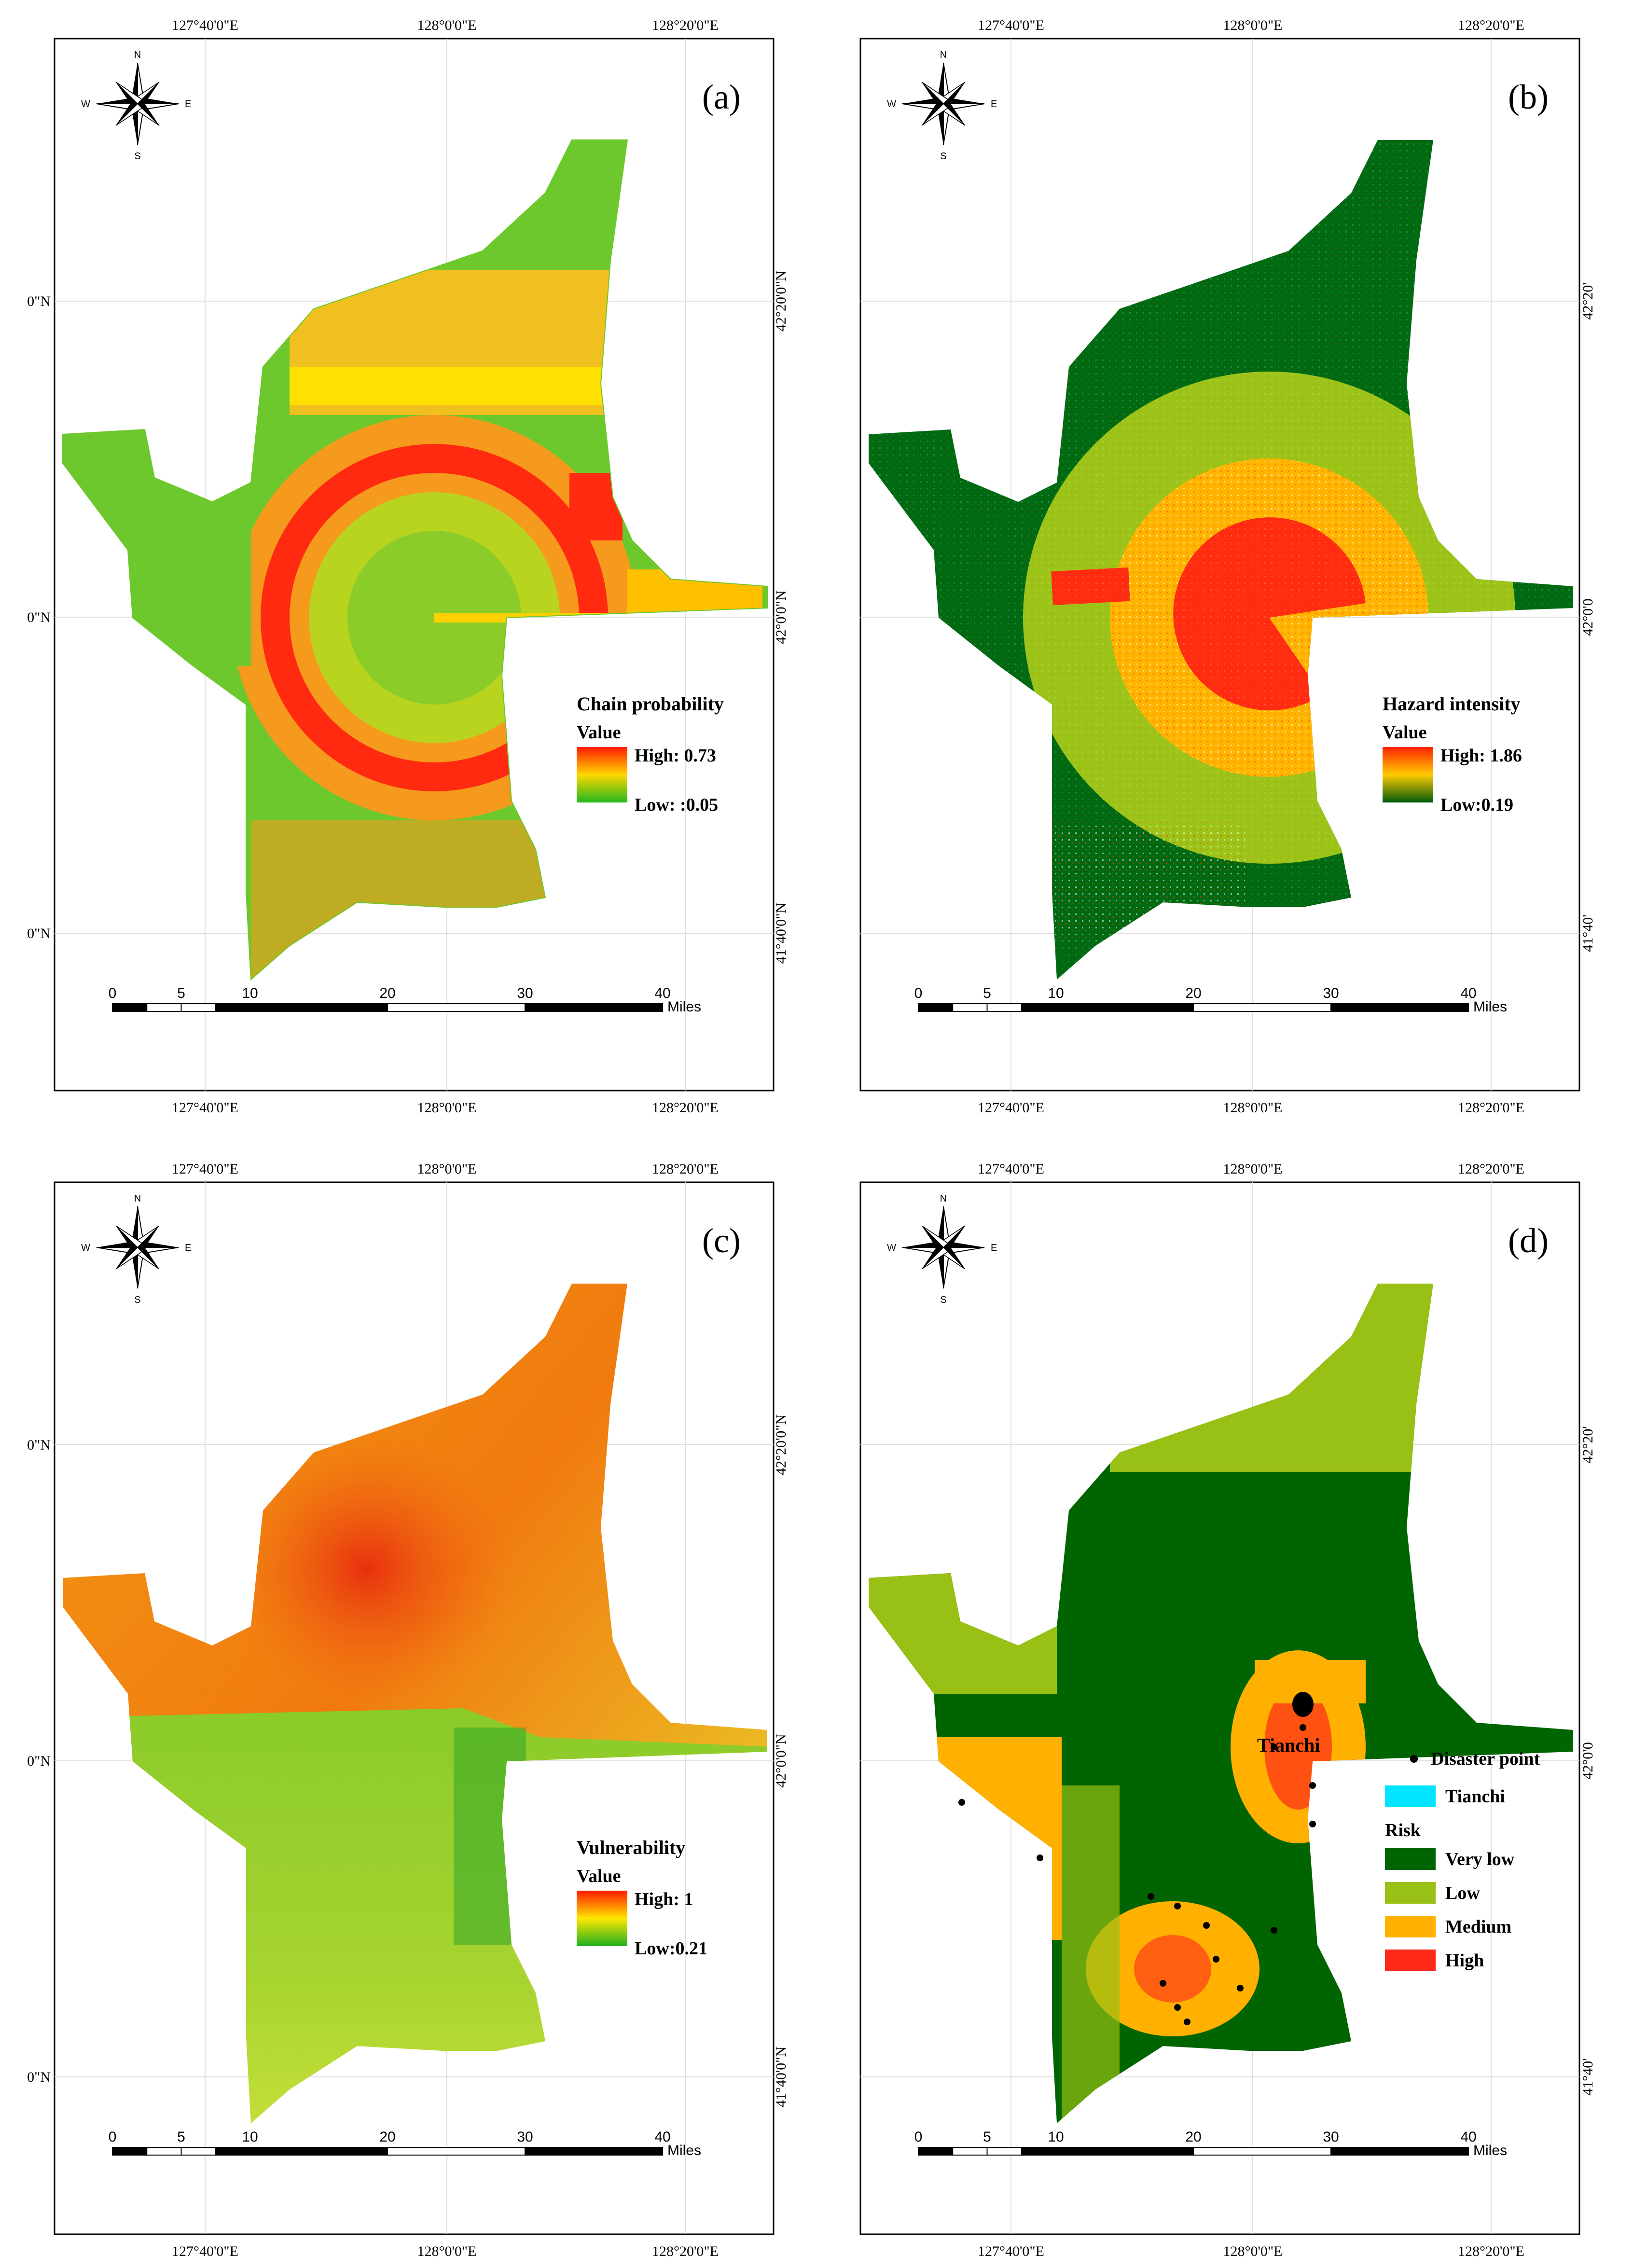  Describe the element at coordinates (1481, 756) in the screenshot. I see `legend-high: High: 1.86` at that location.